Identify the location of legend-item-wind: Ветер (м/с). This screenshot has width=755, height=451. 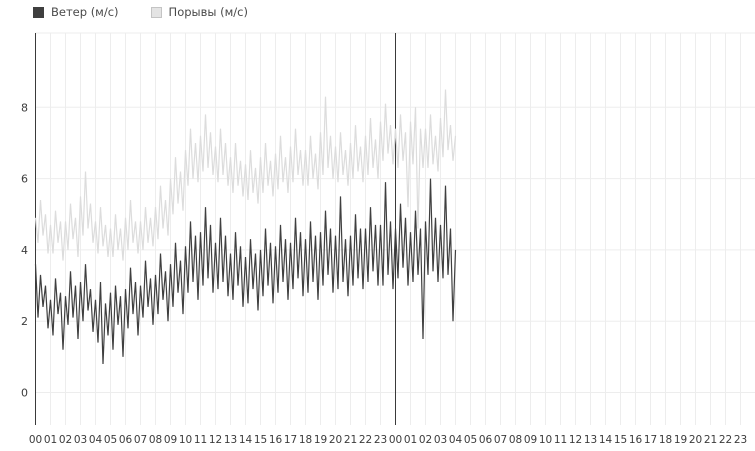
(76, 12).